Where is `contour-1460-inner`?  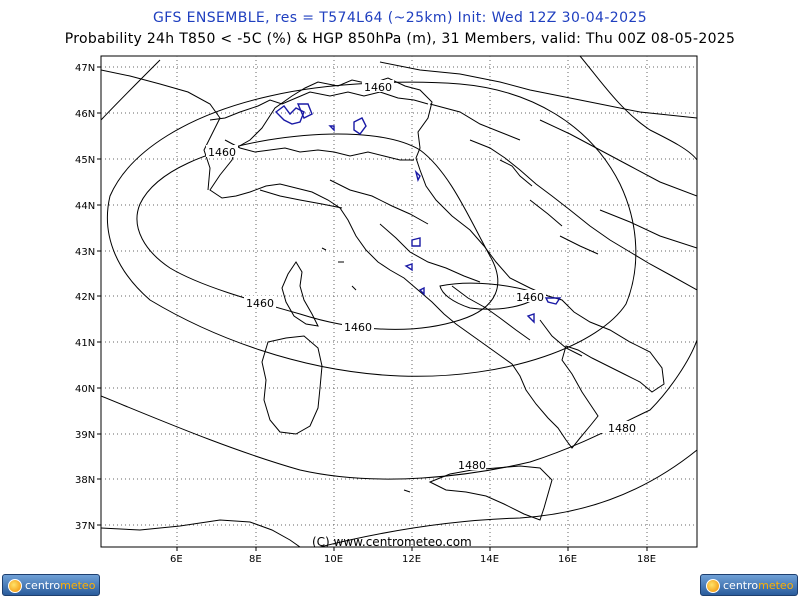
contour-1460-inner is located at coordinates (317, 231).